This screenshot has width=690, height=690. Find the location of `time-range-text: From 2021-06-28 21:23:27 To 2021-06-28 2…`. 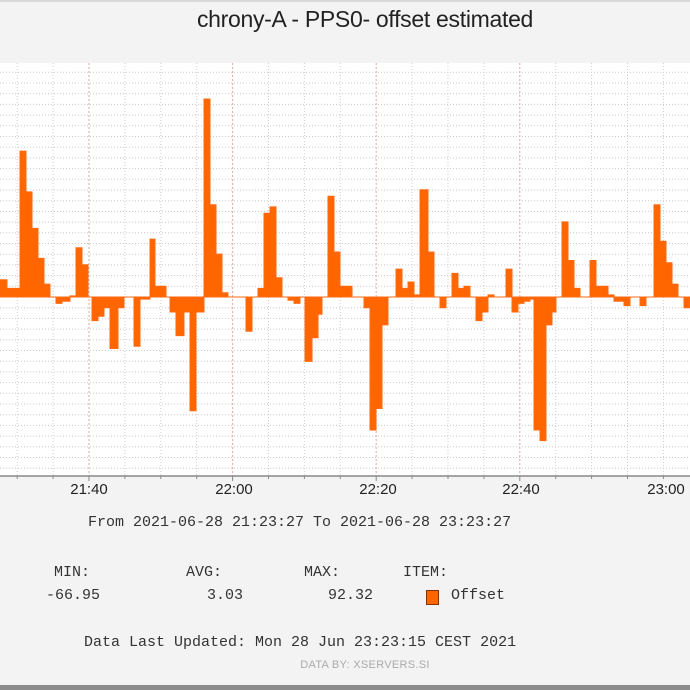

time-range-text: From 2021-06-28 21:23:27 To 2021-06-28 2… is located at coordinates (300, 522).